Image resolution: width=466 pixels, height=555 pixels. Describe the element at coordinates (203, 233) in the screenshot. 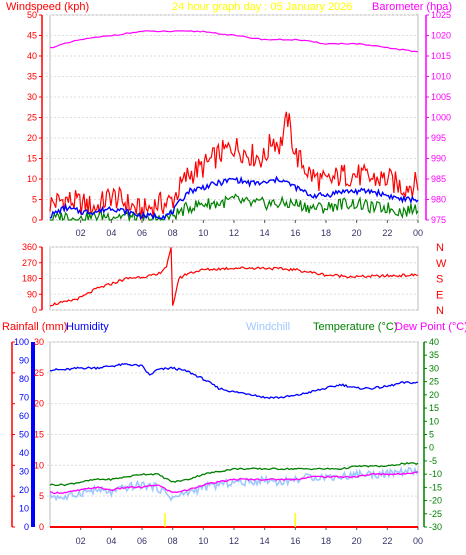

I see `top-x-tick-label: 10` at that location.